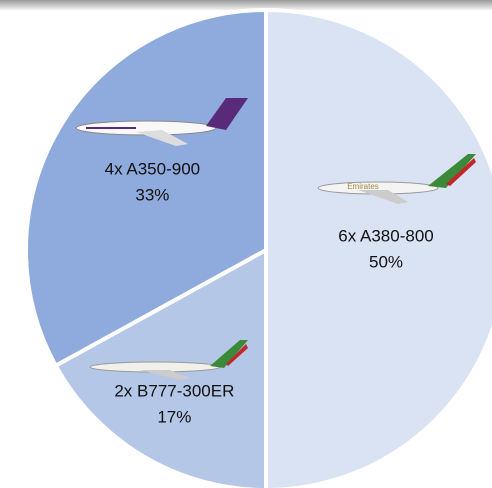  Describe the element at coordinates (174, 416) in the screenshot. I see `slice-value: 17%` at that location.